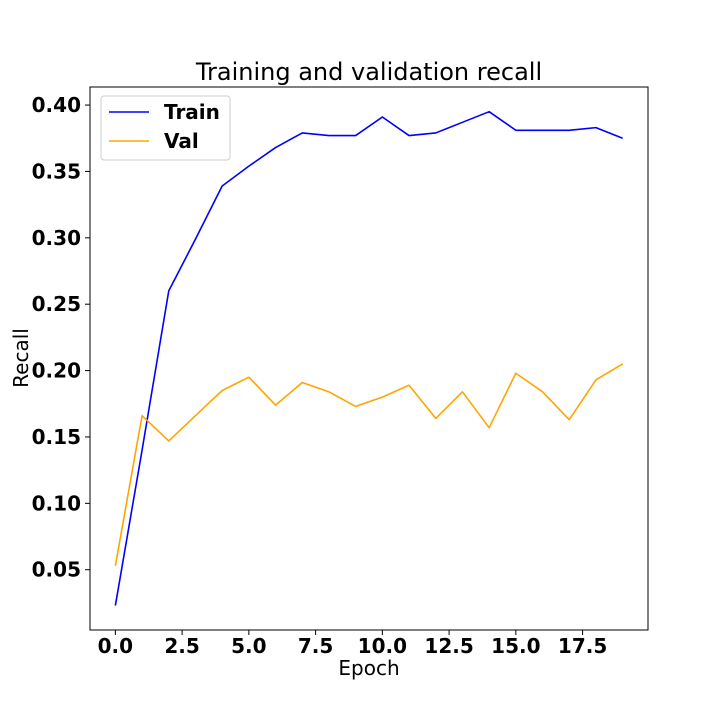 The width and height of the screenshot is (720, 720). What do you see at coordinates (56, 371) in the screenshot?
I see `y-tick-label: 0.20` at bounding box center [56, 371].